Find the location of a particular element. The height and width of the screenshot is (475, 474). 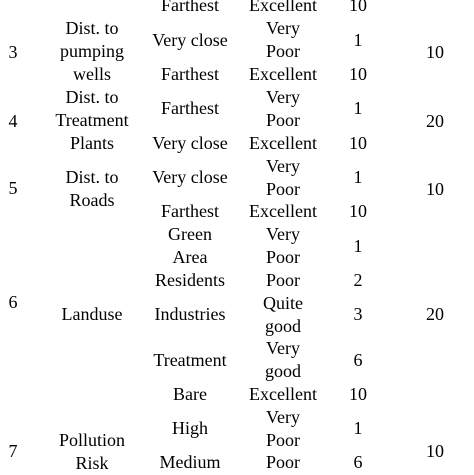

criterion-line: pumping is located at coordinates (92, 51).